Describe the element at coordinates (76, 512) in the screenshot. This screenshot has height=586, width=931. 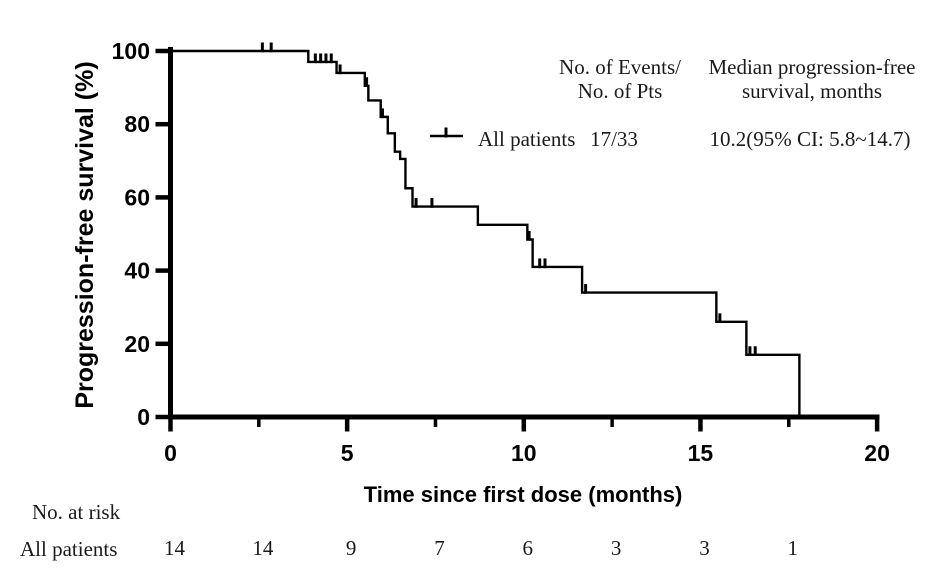
I see `risk-table-title: No. at risk` at that location.